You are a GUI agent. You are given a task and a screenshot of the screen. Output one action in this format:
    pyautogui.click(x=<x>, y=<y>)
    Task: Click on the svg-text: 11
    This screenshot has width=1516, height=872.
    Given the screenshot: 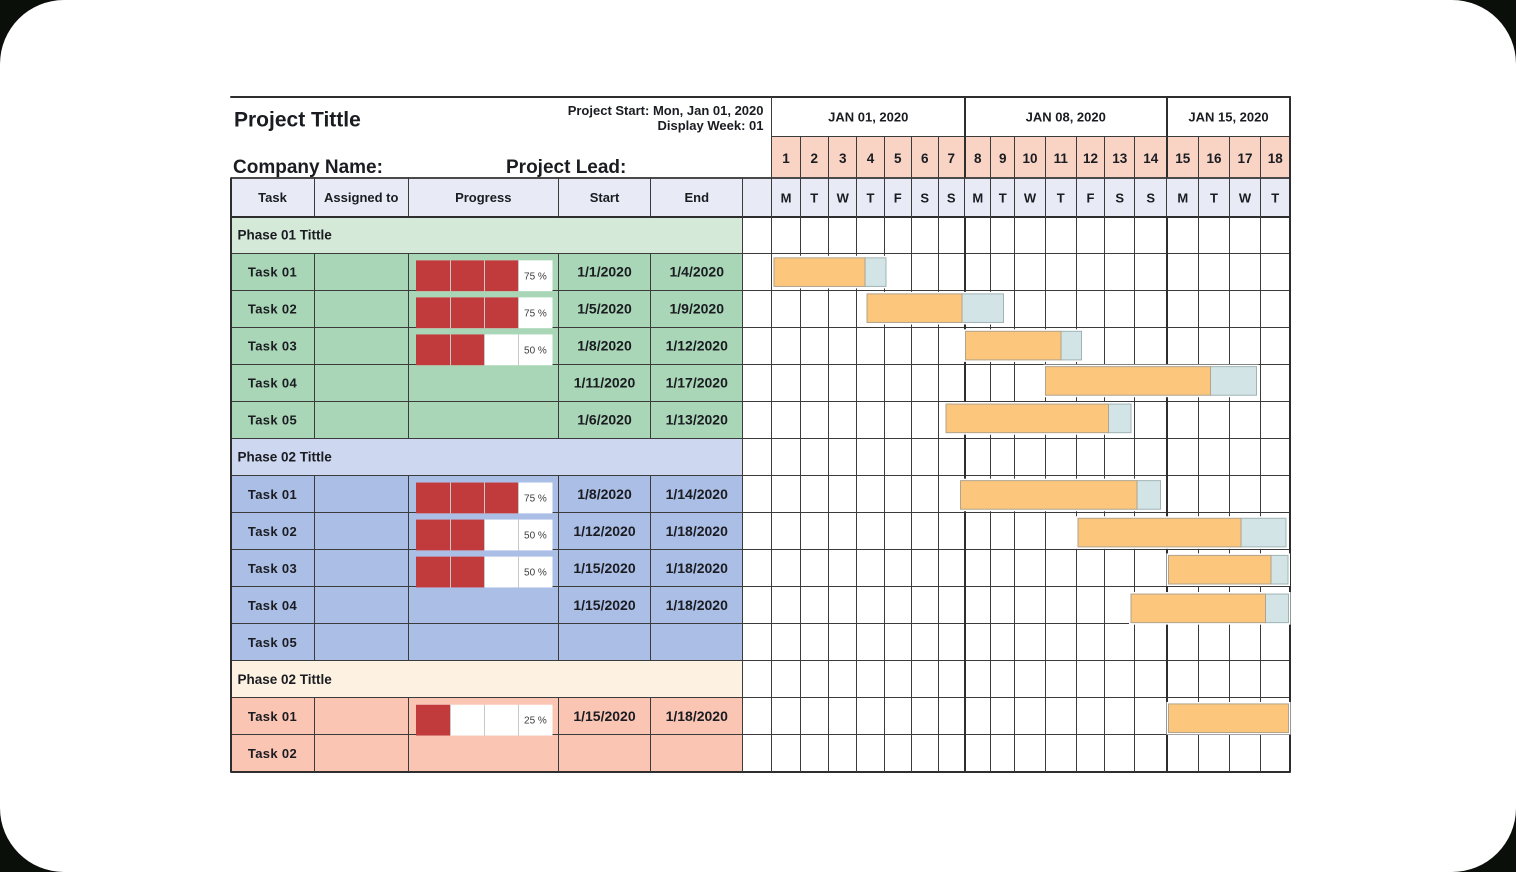 What is the action you would take?
    pyautogui.click(x=1061, y=158)
    